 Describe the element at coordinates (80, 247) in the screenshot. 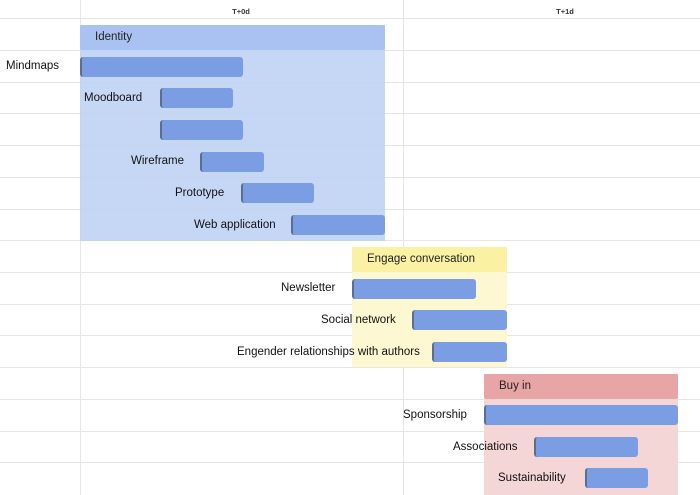

I see `gridline-vertical` at that location.